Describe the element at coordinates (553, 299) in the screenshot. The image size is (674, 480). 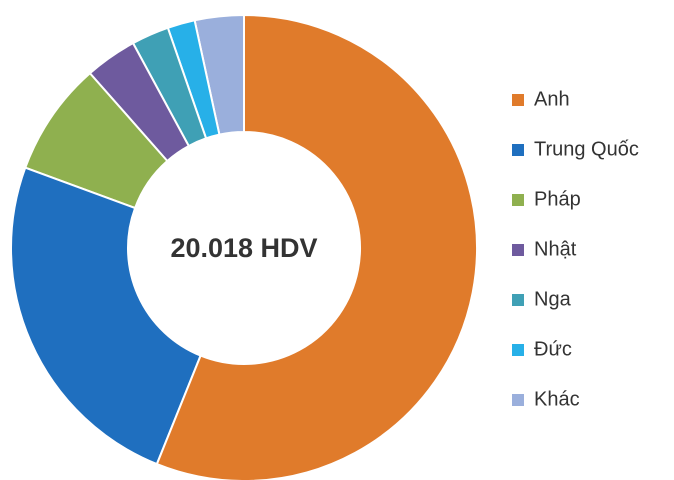
I see `legend-label: Nga` at that location.